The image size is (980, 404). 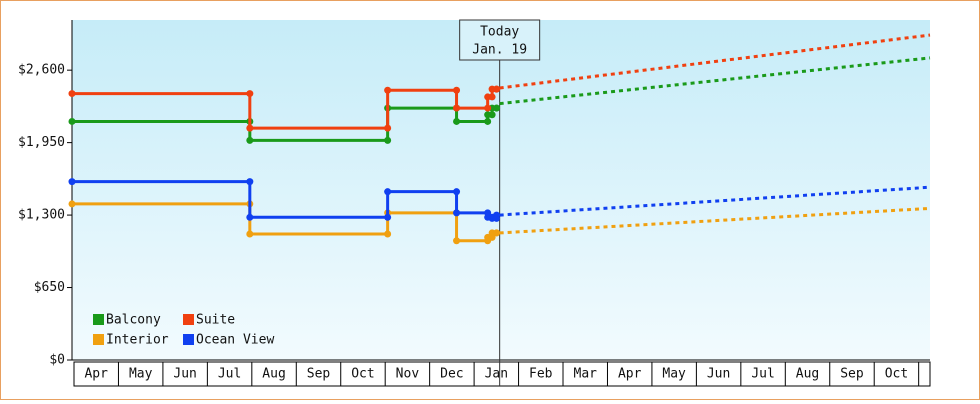 I want to click on x-tick-label: Dec, so click(x=451, y=374).